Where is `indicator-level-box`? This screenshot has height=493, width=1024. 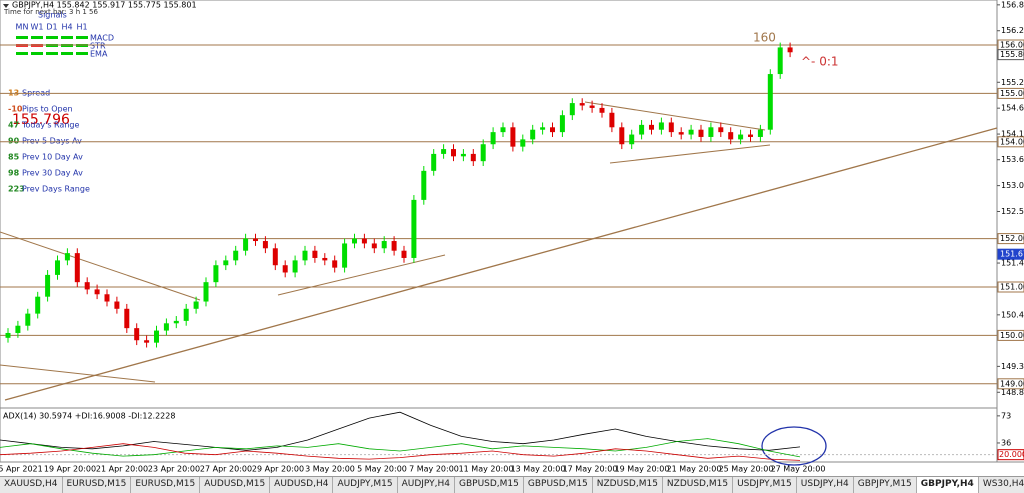
indicator-level-box is located at coordinates (1010, 455).